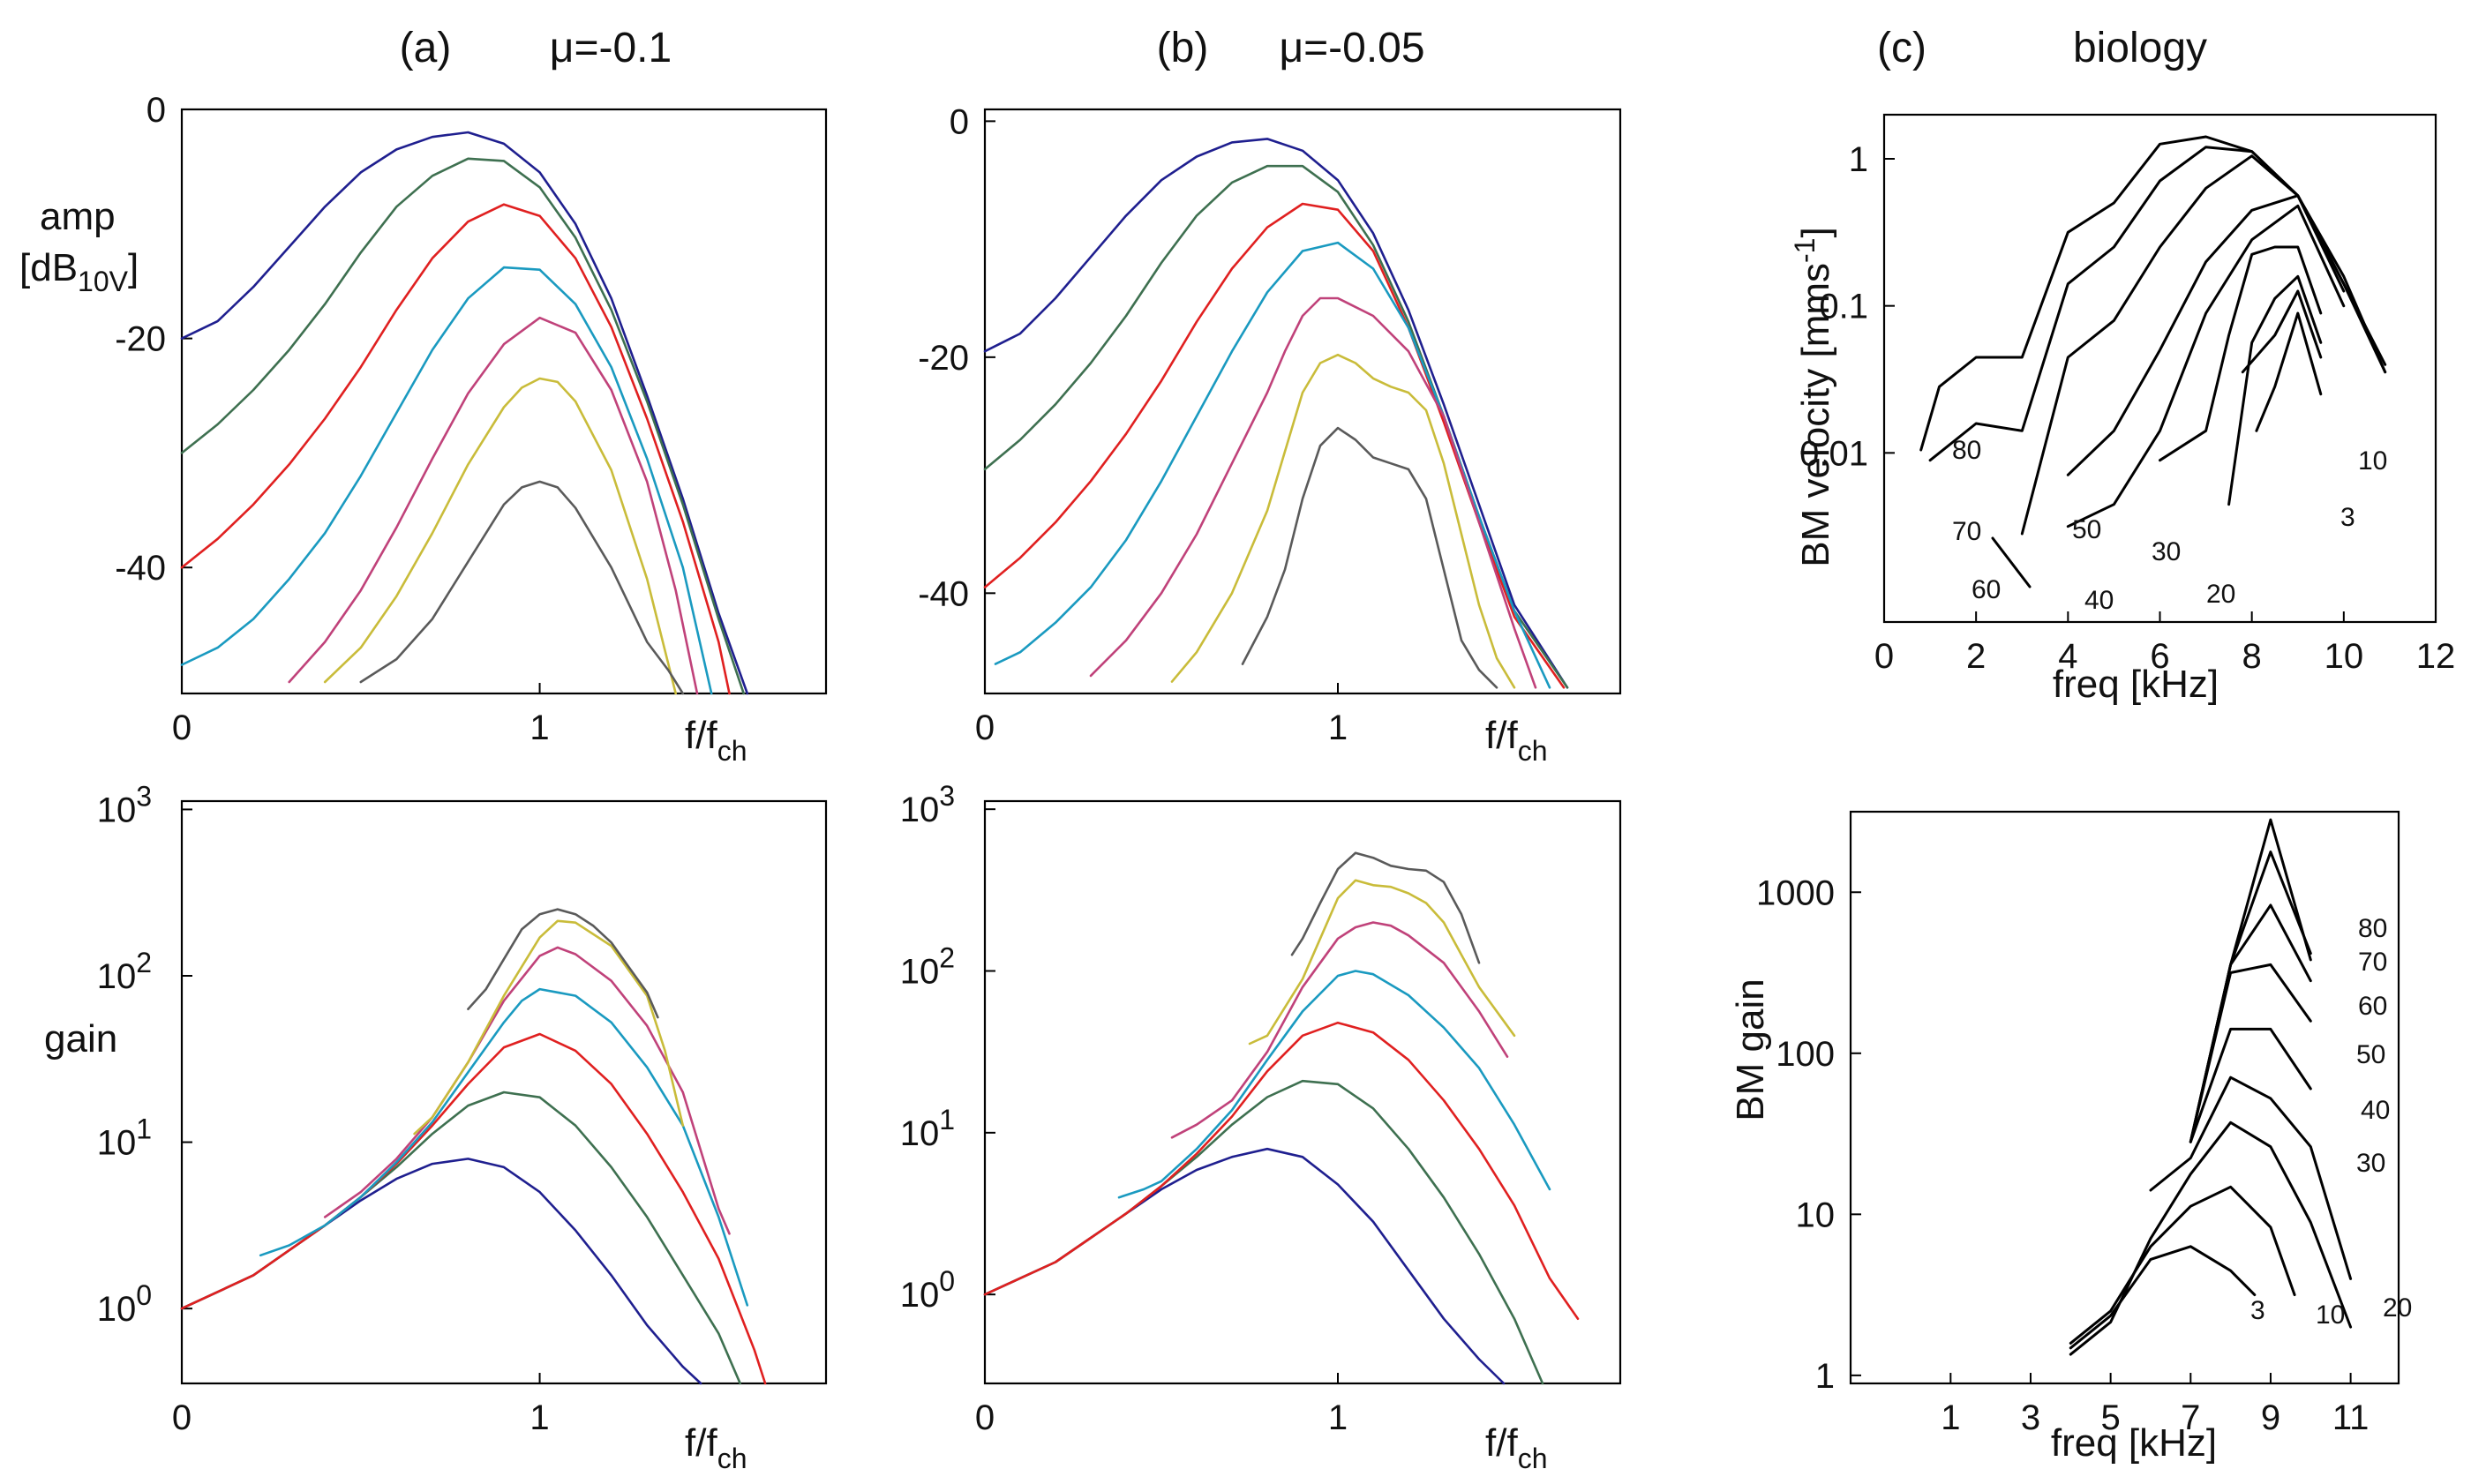 This screenshot has width=2471, height=1484. Describe the element at coordinates (78, 216) in the screenshot. I see `amp-ylabel: amp` at that location.